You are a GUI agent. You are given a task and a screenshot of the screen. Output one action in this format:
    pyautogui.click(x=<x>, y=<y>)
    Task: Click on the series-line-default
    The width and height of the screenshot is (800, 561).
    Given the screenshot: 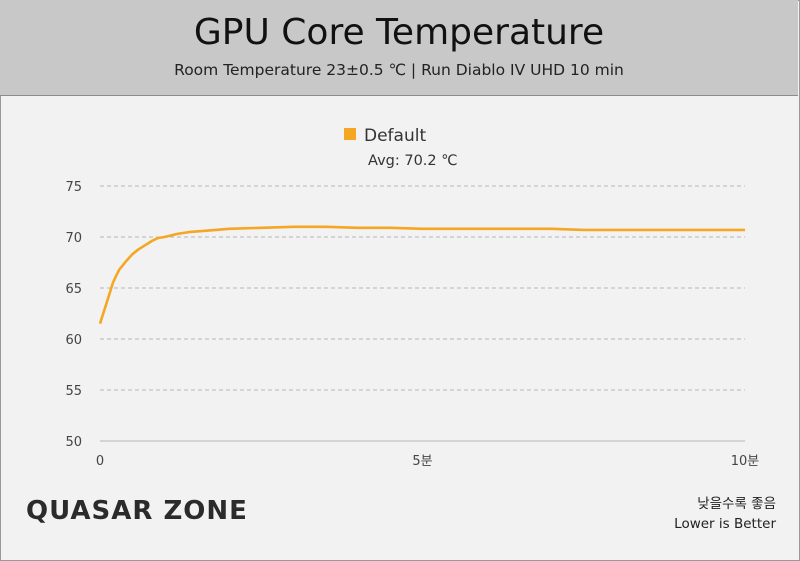 What is the action you would take?
    pyautogui.click(x=421, y=275)
    